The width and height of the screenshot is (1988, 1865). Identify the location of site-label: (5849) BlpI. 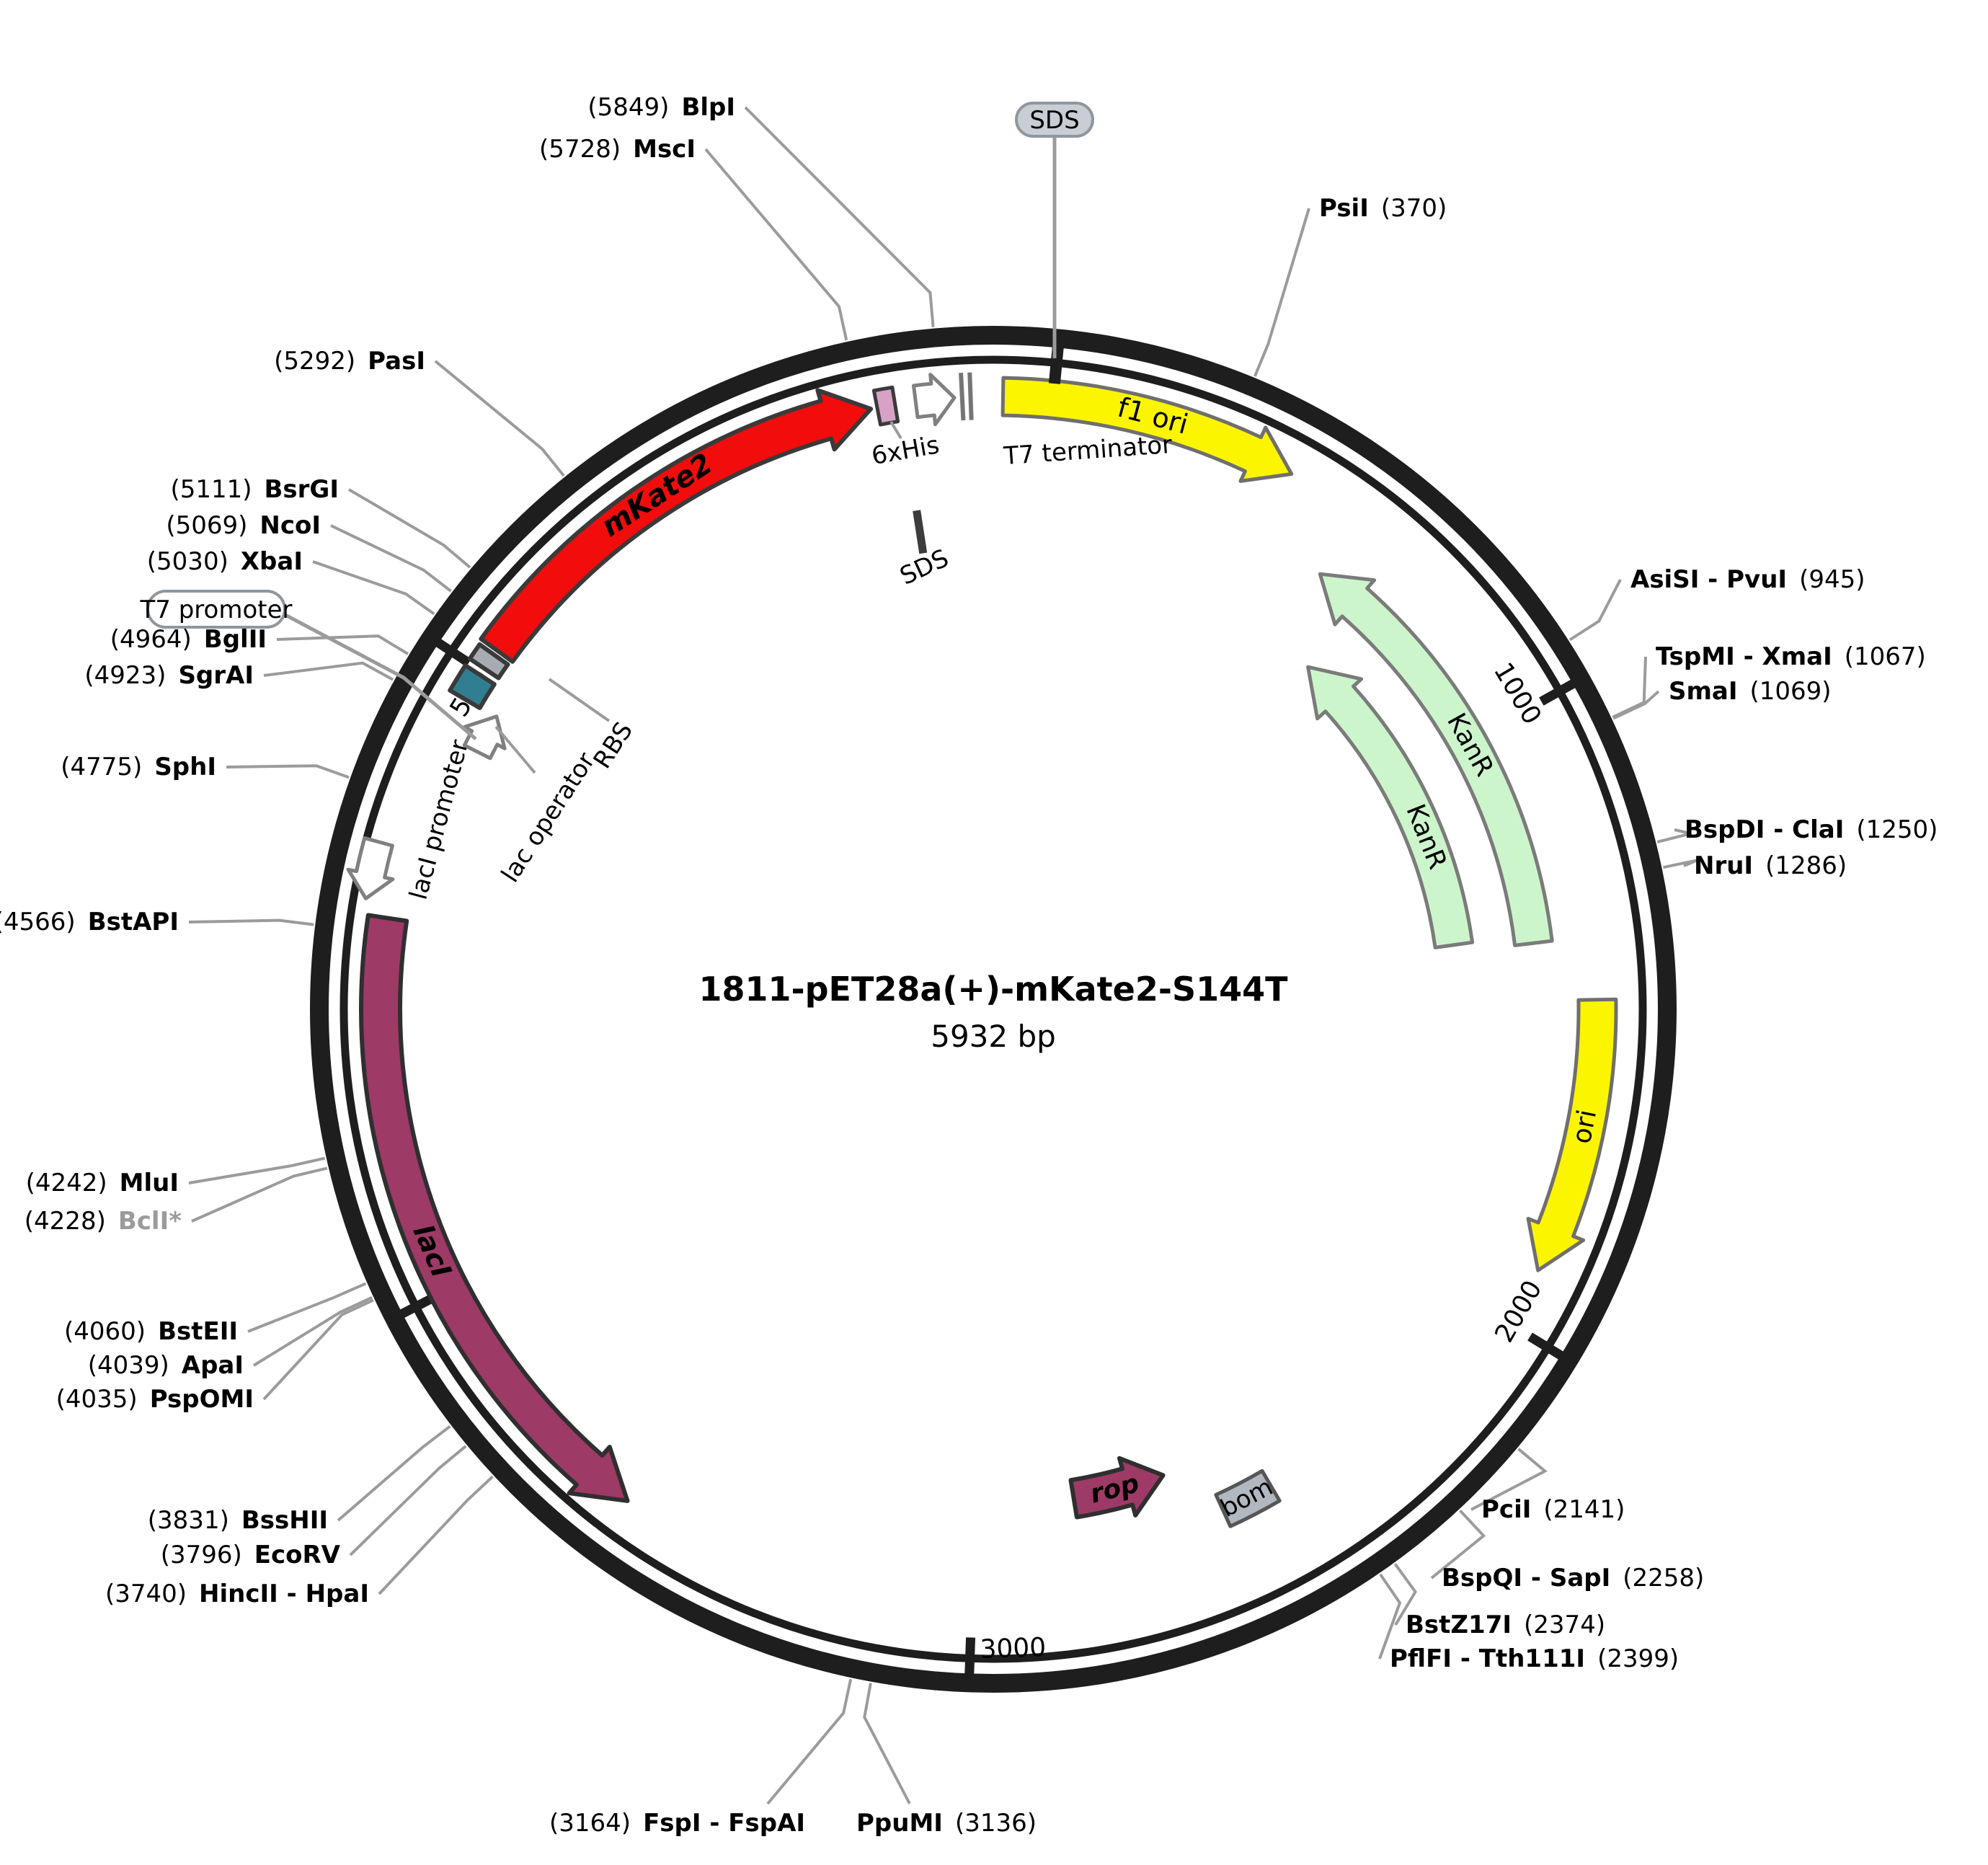
(661, 107).